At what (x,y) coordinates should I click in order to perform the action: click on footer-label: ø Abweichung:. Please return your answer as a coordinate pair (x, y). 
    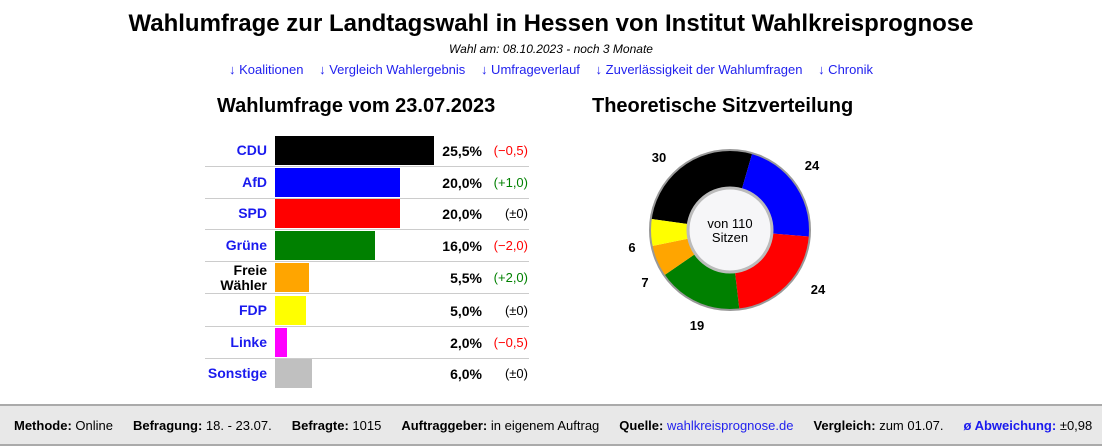
    Looking at the image, I should click on (1011, 425).